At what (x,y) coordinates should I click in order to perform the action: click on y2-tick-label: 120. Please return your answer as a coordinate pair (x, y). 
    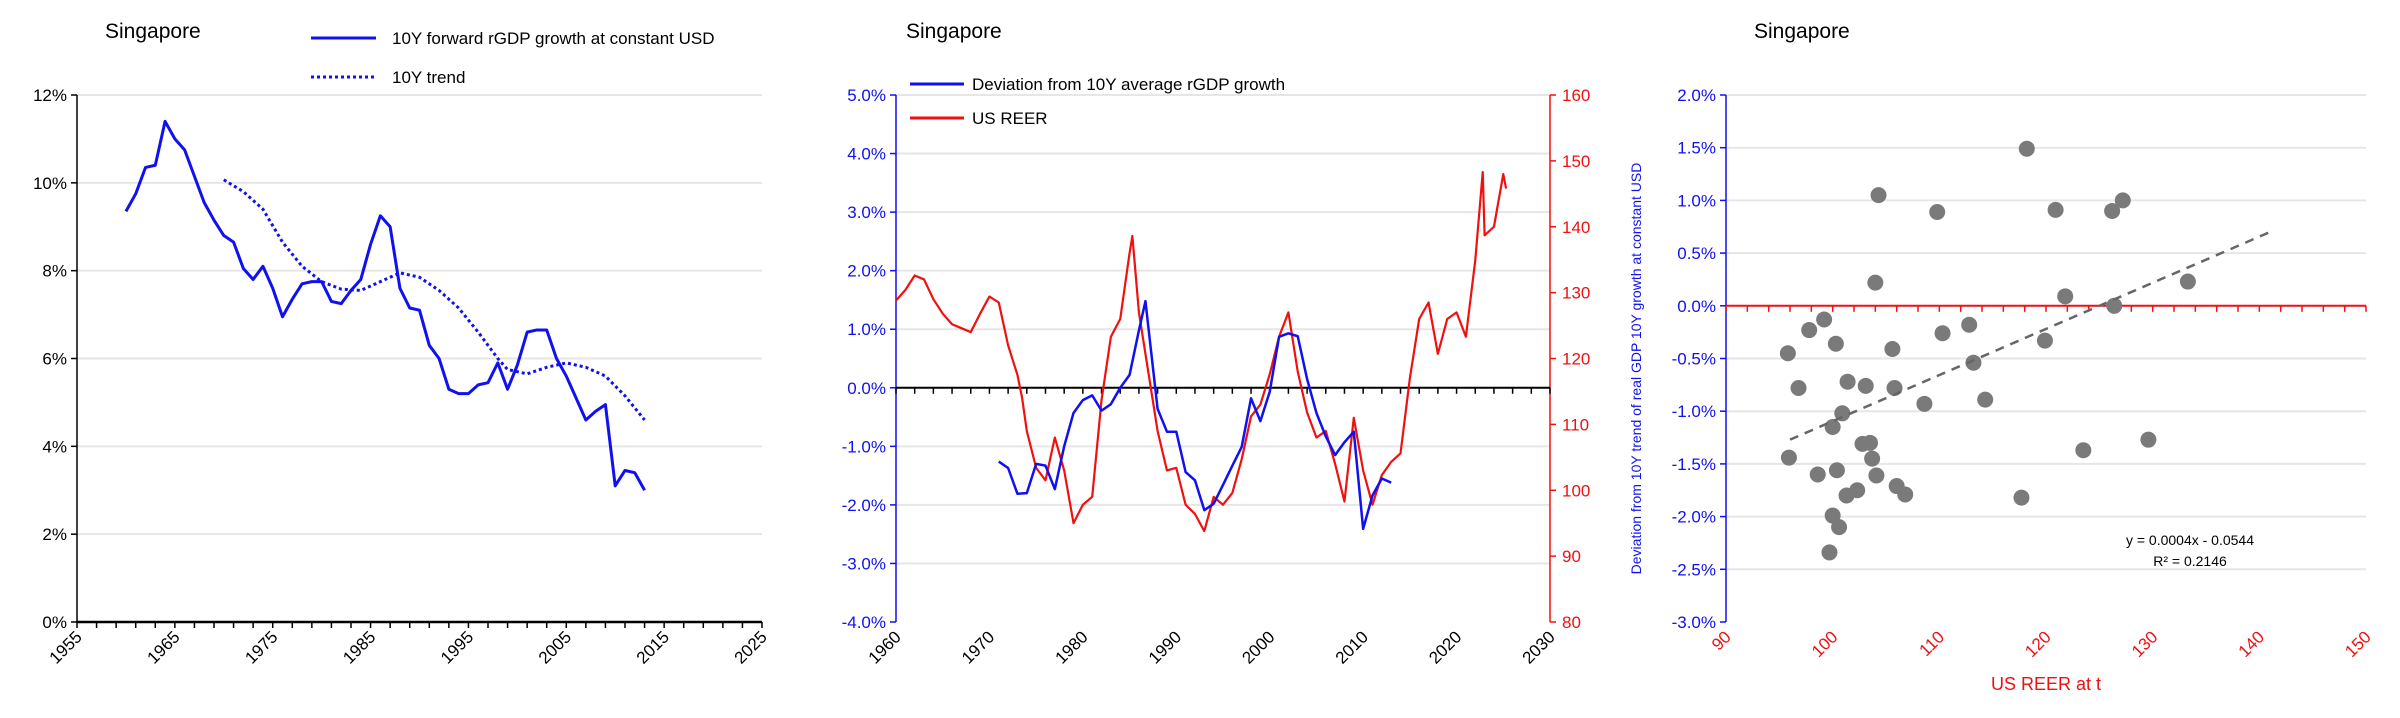
    Looking at the image, I should click on (1576, 359).